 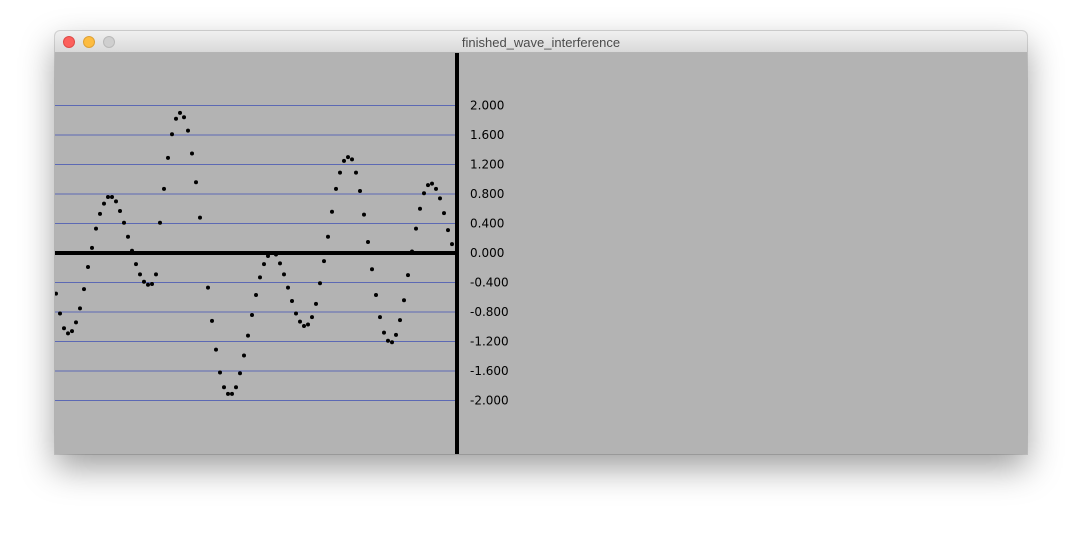 I want to click on close-button, so click(x=69, y=42).